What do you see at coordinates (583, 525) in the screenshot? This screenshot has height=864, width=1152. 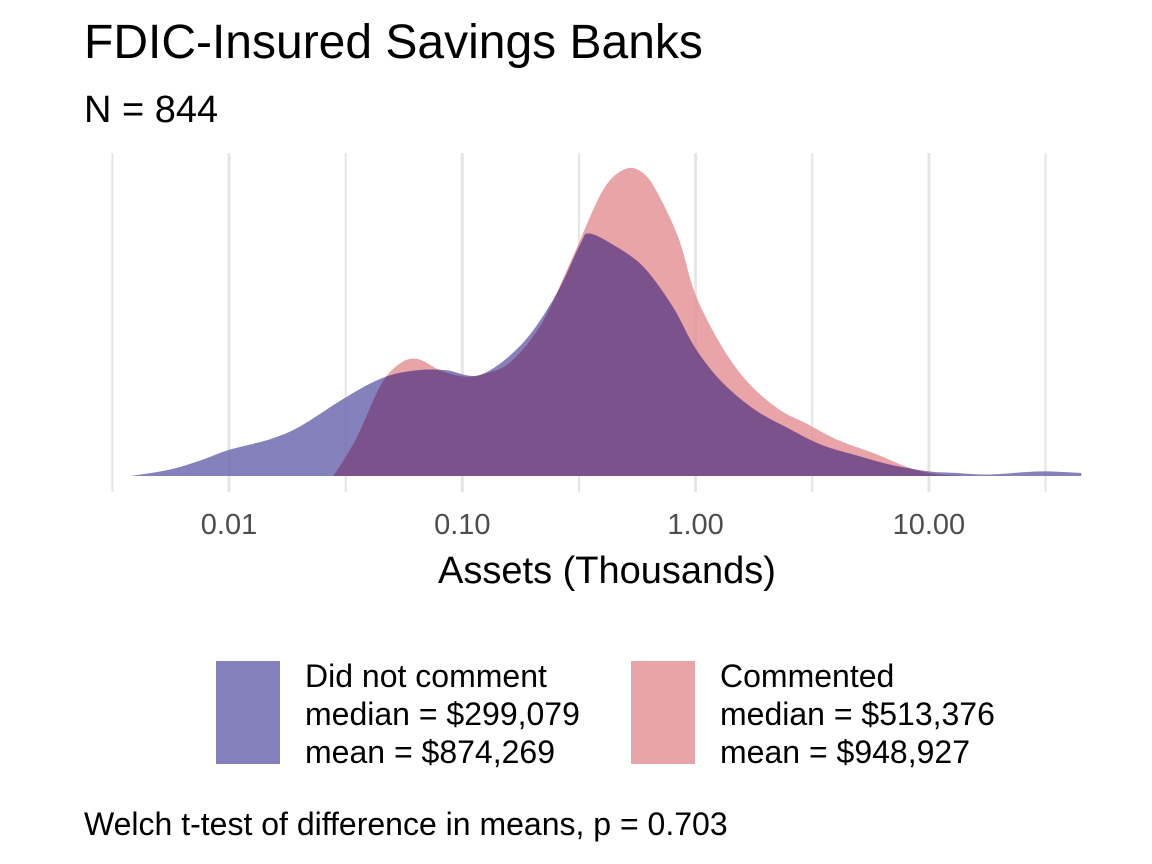 I see `x-tick-labels: 0.01 0.10 1.00 10.00` at bounding box center [583, 525].